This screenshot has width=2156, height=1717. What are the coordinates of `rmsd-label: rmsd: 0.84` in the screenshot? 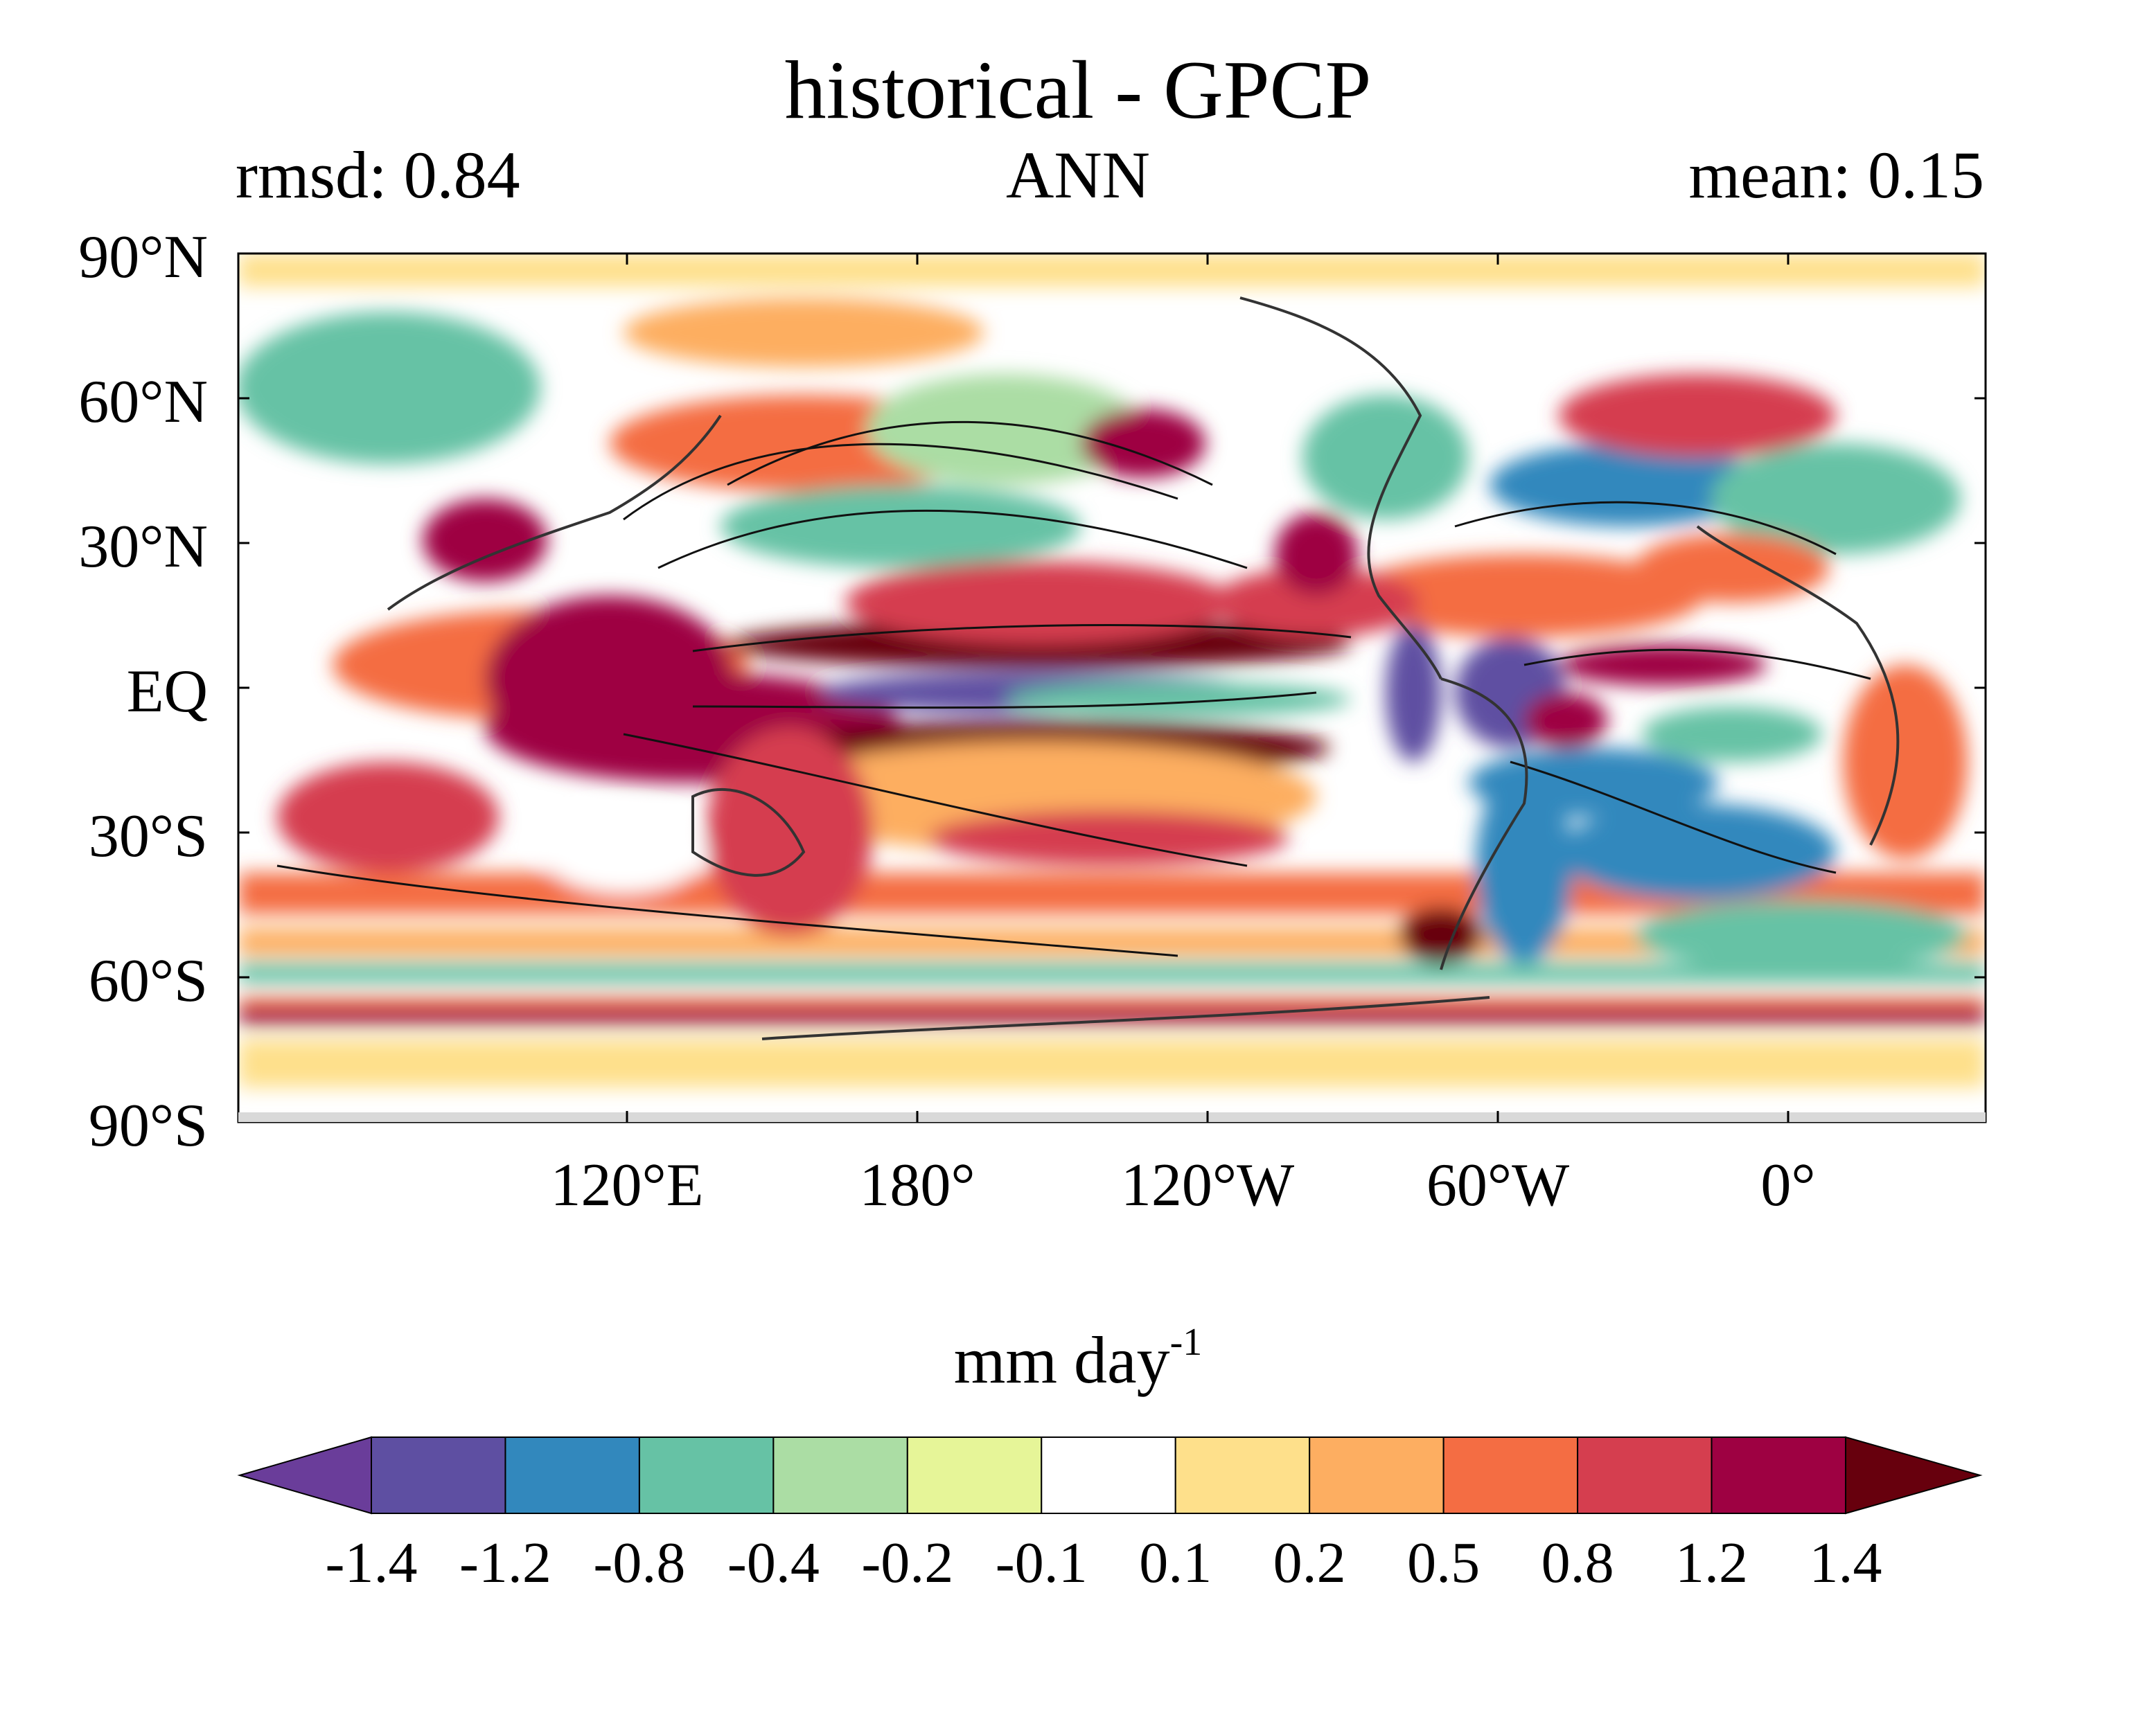 It's located at (378, 175).